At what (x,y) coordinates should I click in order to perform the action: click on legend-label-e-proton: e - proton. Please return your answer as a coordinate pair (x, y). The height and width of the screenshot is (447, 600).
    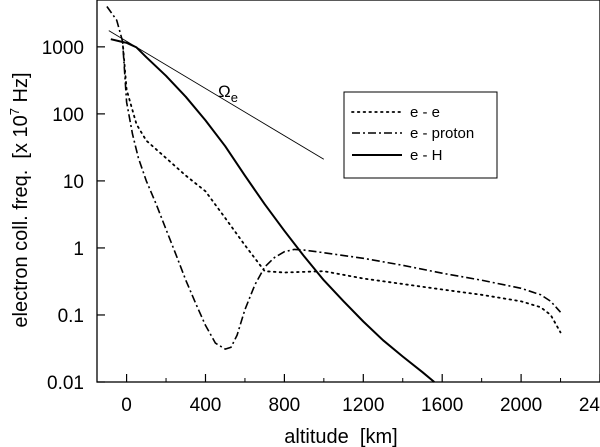
    Looking at the image, I should click on (442, 133).